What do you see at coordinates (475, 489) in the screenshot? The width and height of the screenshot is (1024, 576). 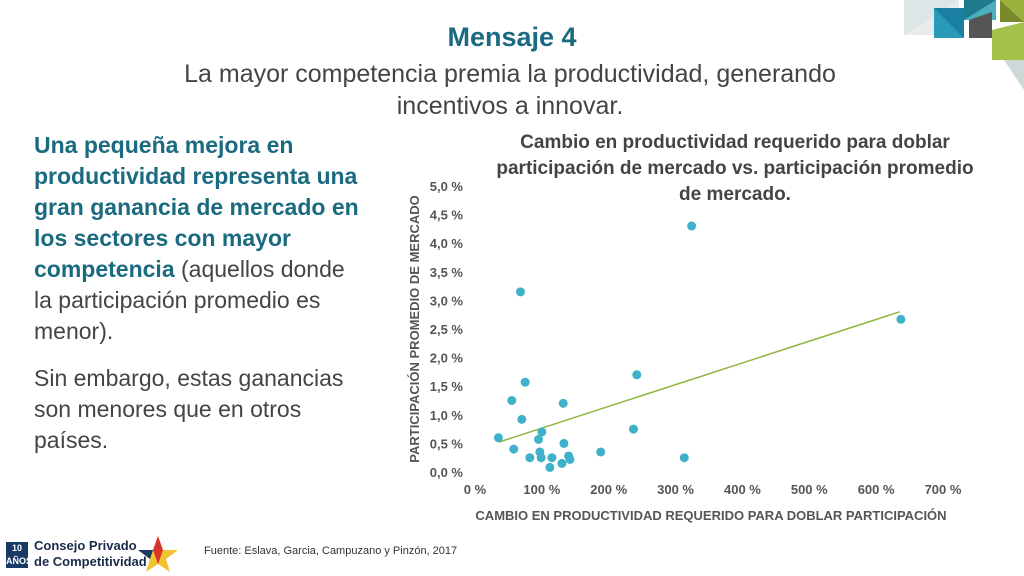 I see `x-tick-label: 0 %` at bounding box center [475, 489].